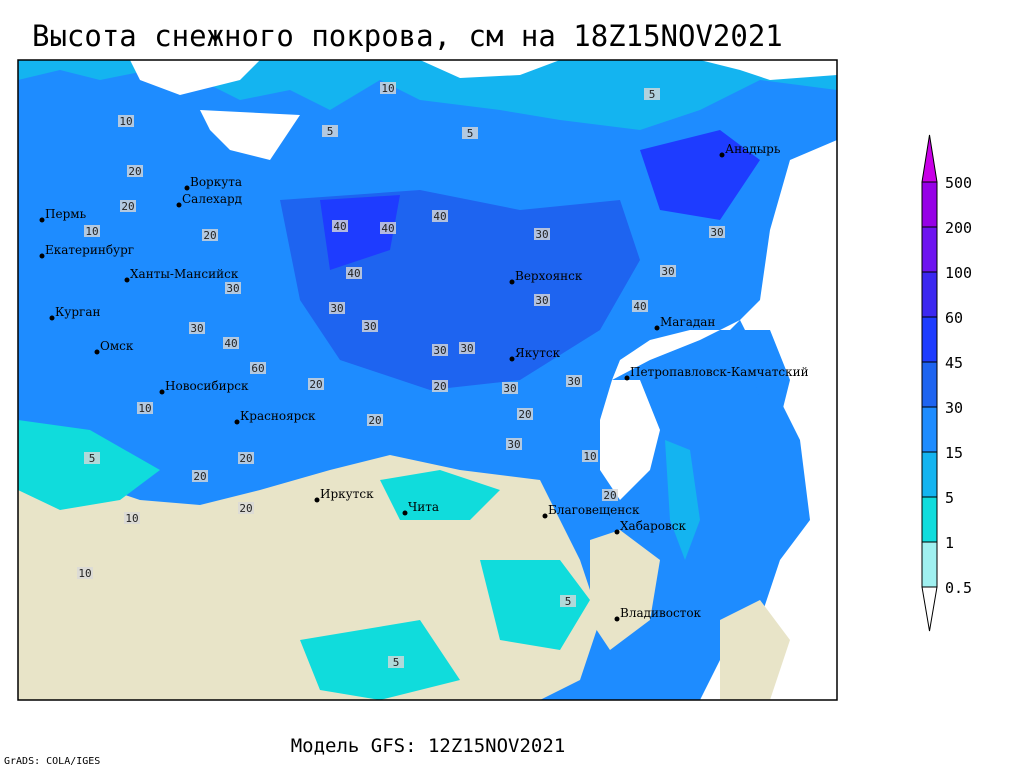  What do you see at coordinates (954, 408) in the screenshot?
I see `legend-level-label: 30` at bounding box center [954, 408].